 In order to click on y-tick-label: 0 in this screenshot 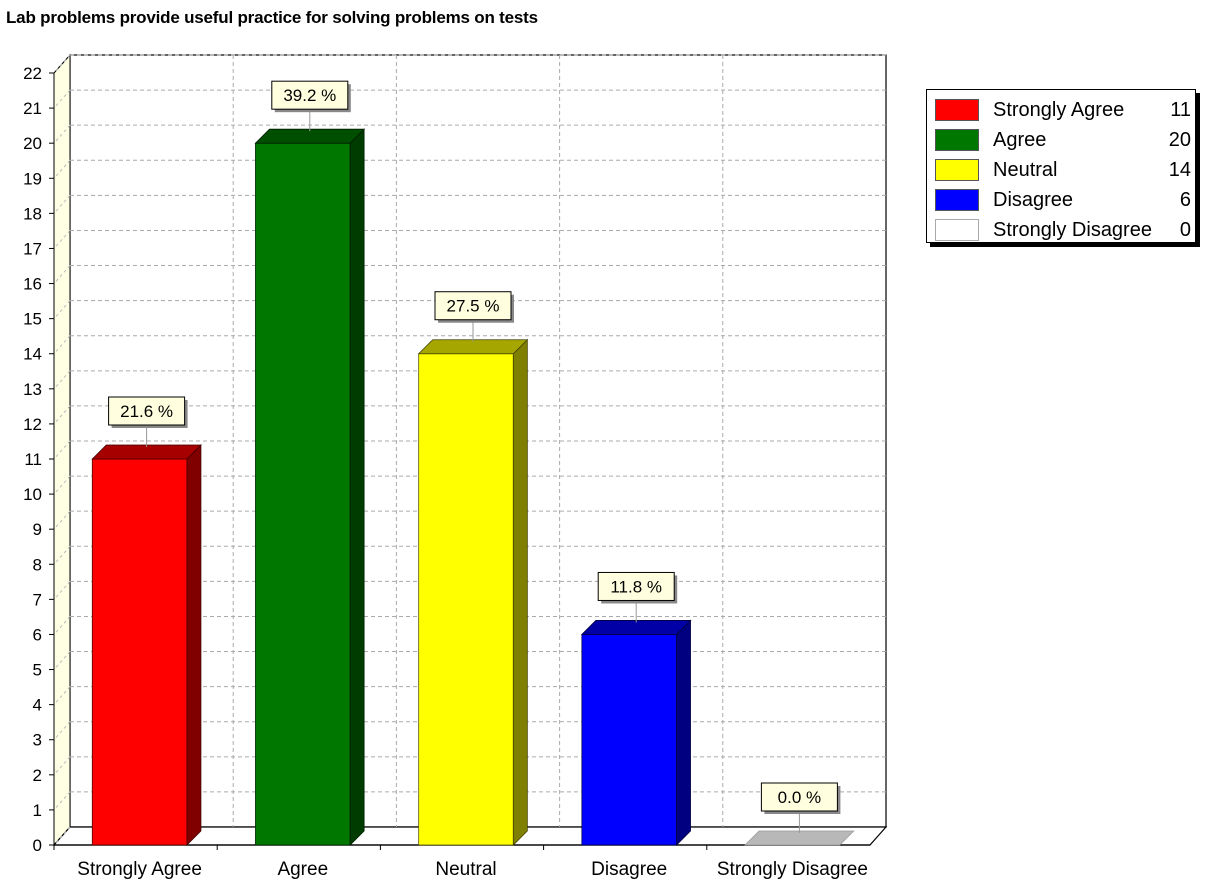, I will do `click(37, 845)`.